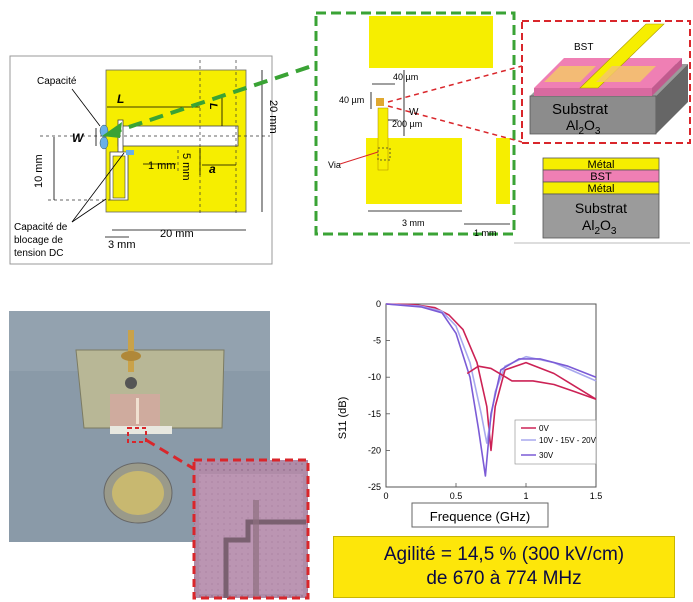  I want to click on legend-0v: 0V, so click(544, 428).